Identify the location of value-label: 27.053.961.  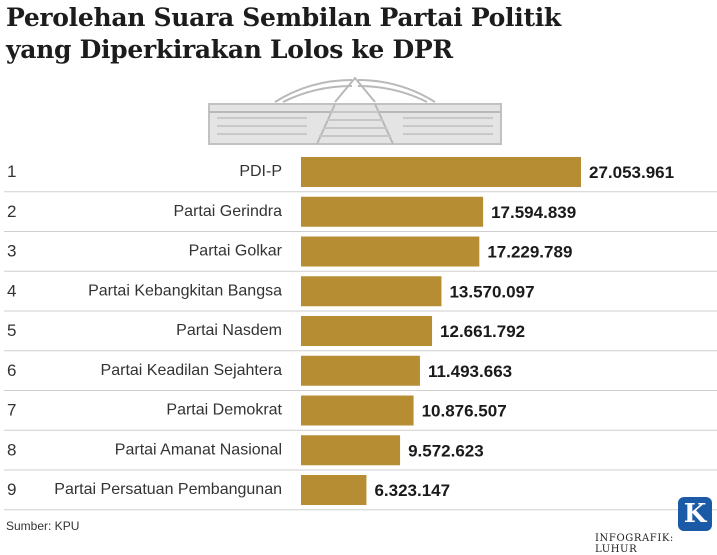
(631, 172).